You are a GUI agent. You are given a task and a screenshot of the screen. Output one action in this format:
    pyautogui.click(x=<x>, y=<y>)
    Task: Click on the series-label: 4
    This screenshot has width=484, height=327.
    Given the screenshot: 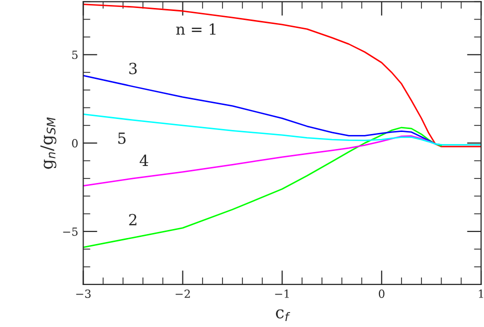 What is the action you would take?
    pyautogui.click(x=144, y=160)
    